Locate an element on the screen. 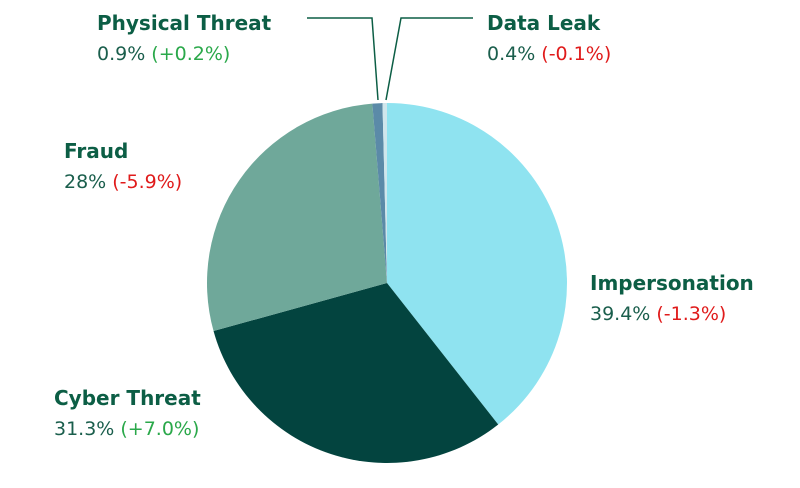 The image size is (800, 488). slice-value: 0.9% (+0.2%) is located at coordinates (163, 54).